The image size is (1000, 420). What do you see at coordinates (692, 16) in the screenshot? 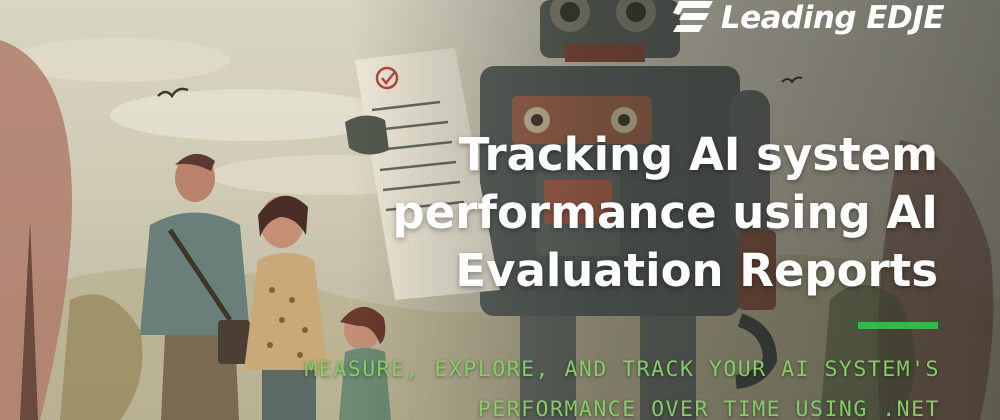
I see `leading-edje-logo-mark-icon` at bounding box center [692, 16].